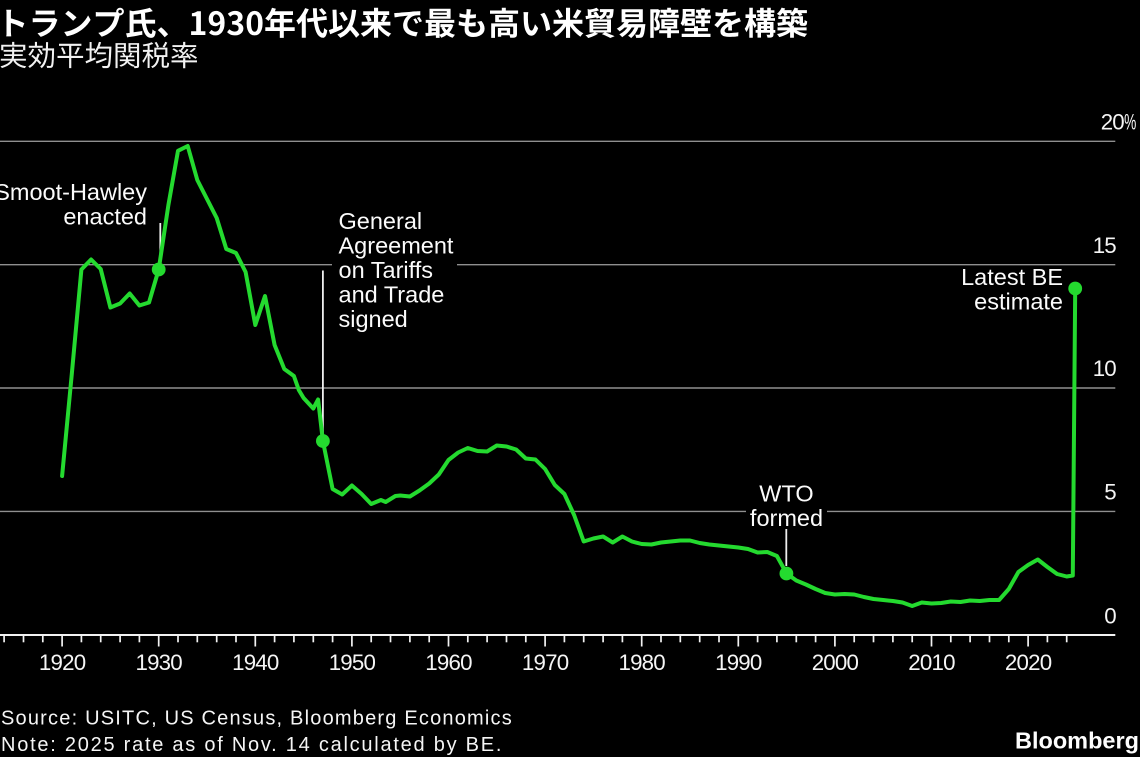  Describe the element at coordinates (1105, 245) in the screenshot. I see `svg-text: 15` at that location.